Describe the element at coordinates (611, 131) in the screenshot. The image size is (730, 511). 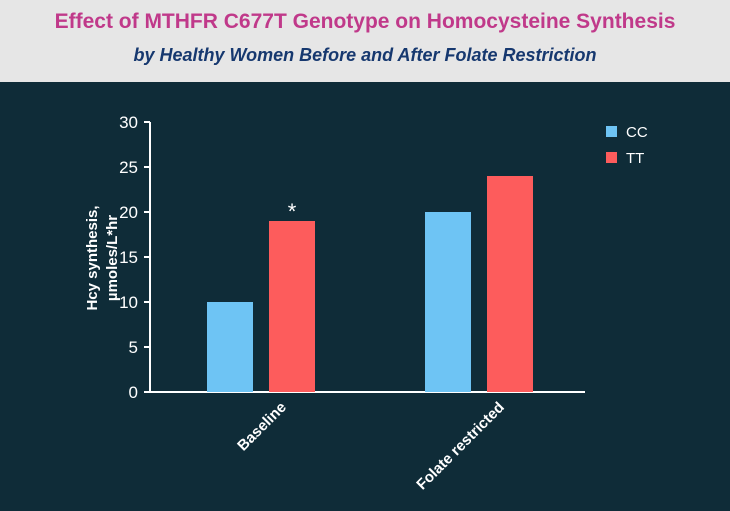
I see `legend-swatch-cc` at that location.